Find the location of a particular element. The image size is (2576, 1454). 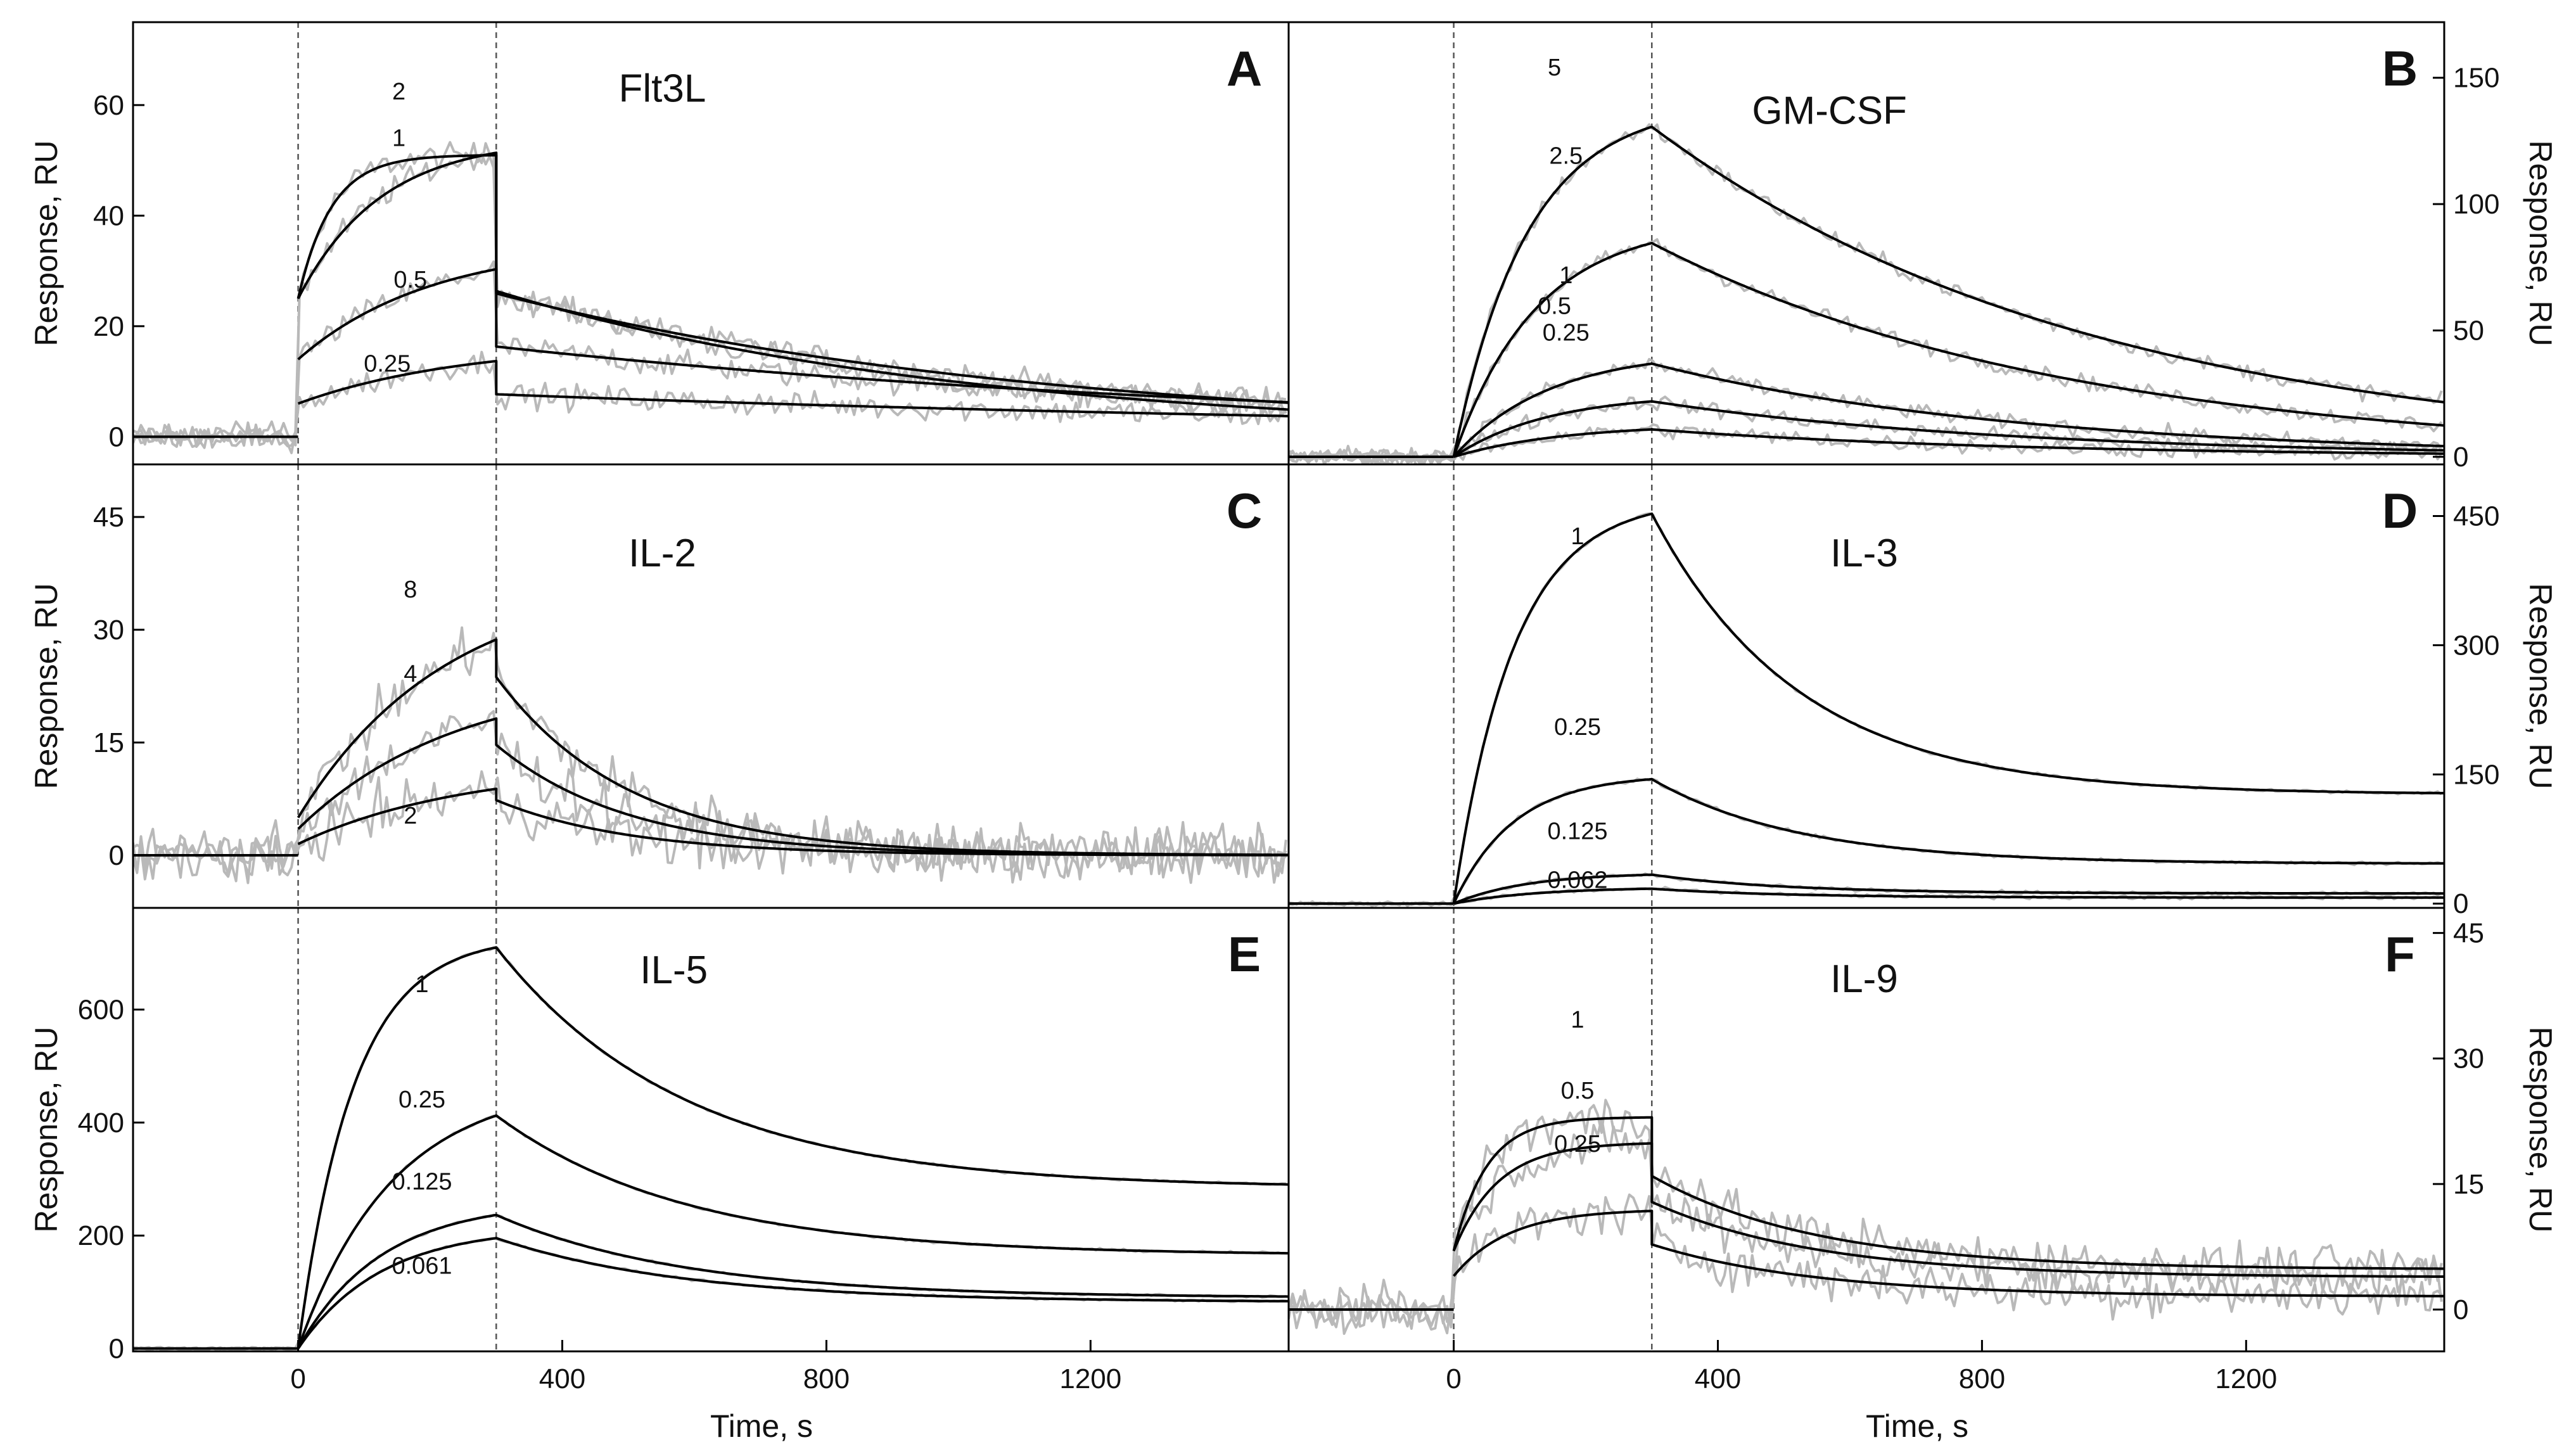

y-tick-label: 600 is located at coordinates (101, 1010).